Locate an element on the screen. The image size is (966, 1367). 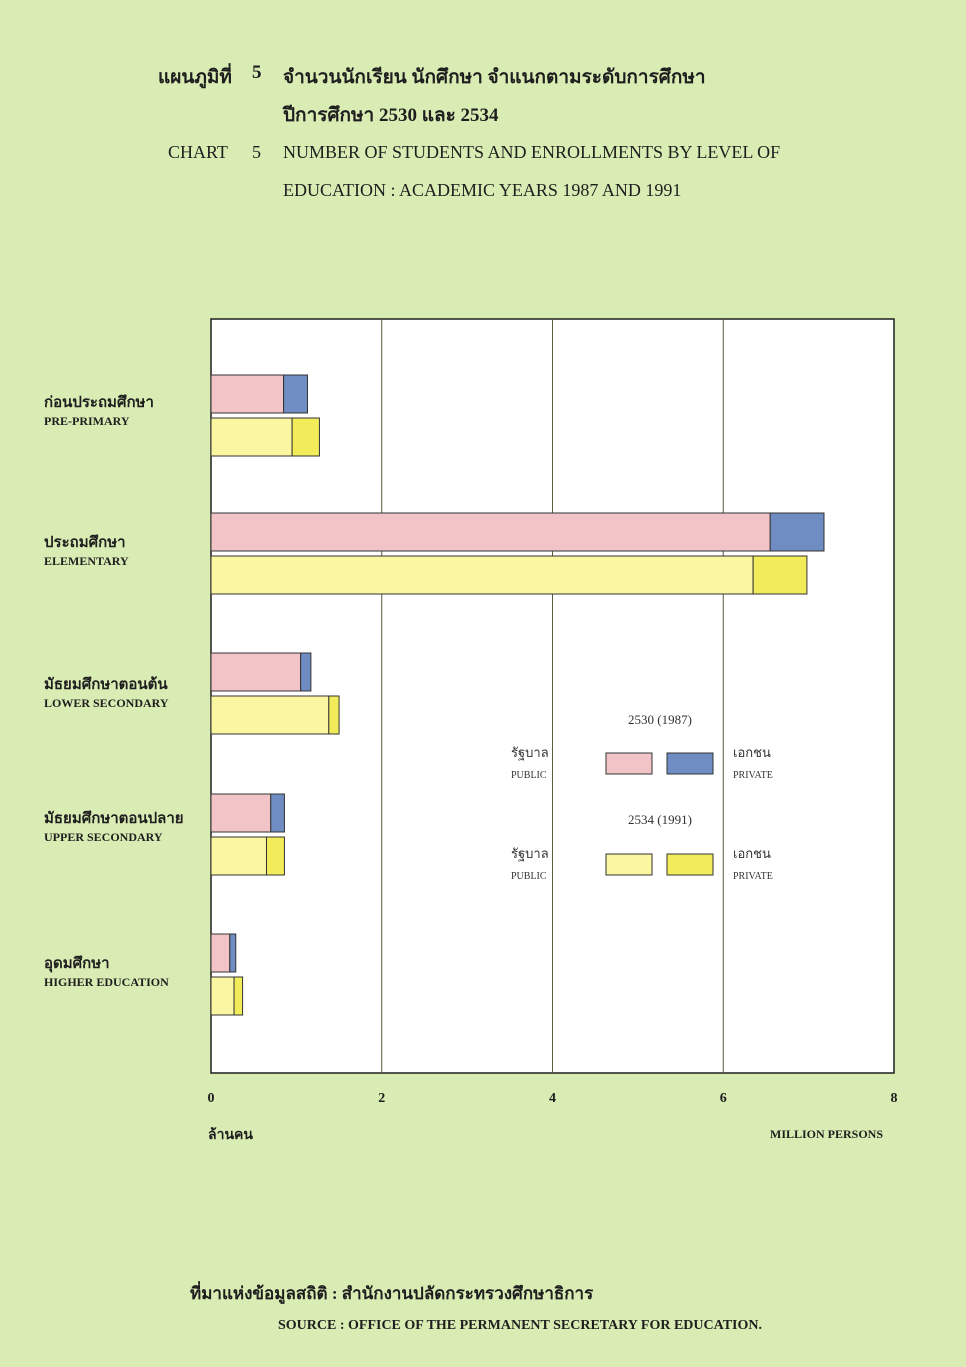
legend-private-thai-1987: เอกชน is located at coordinates (752, 752).